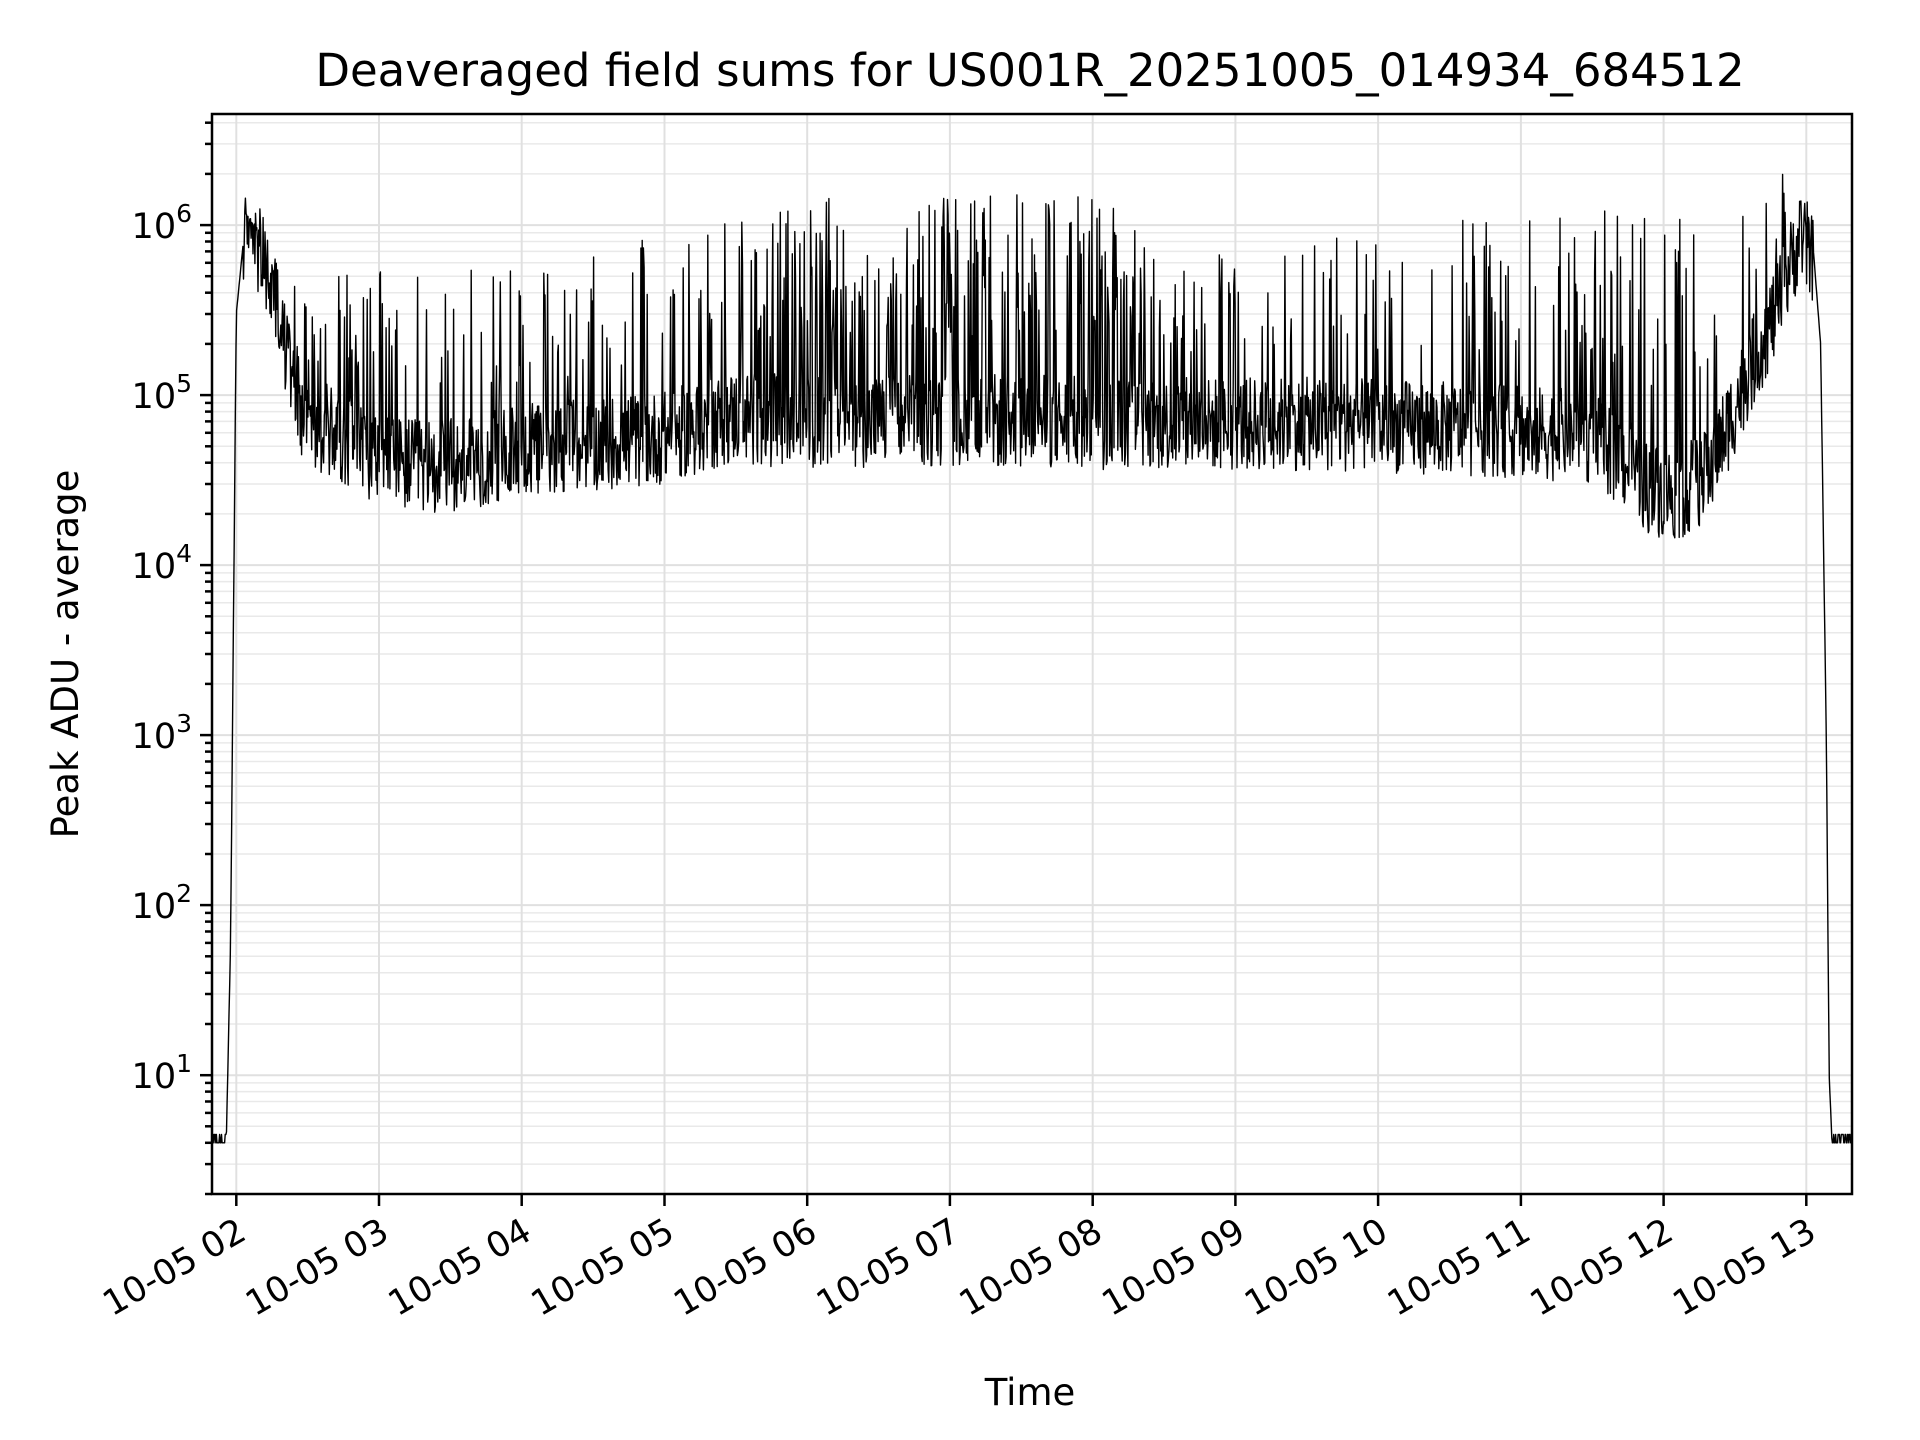  What do you see at coordinates (1031, 1267) in the screenshot?
I see `x-tick-label: 10-05 08` at bounding box center [1031, 1267].